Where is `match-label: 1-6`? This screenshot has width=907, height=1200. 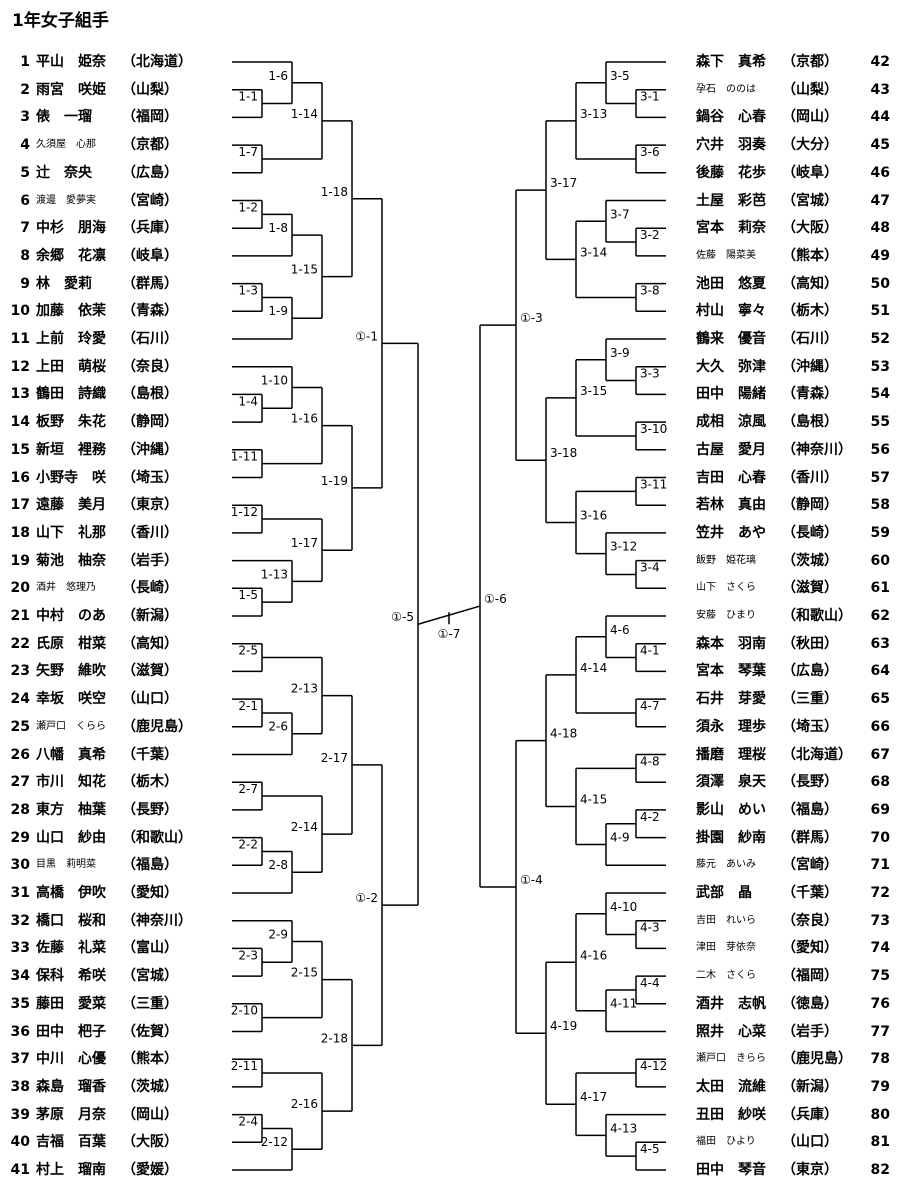 match-label: 1-6 is located at coordinates (278, 76).